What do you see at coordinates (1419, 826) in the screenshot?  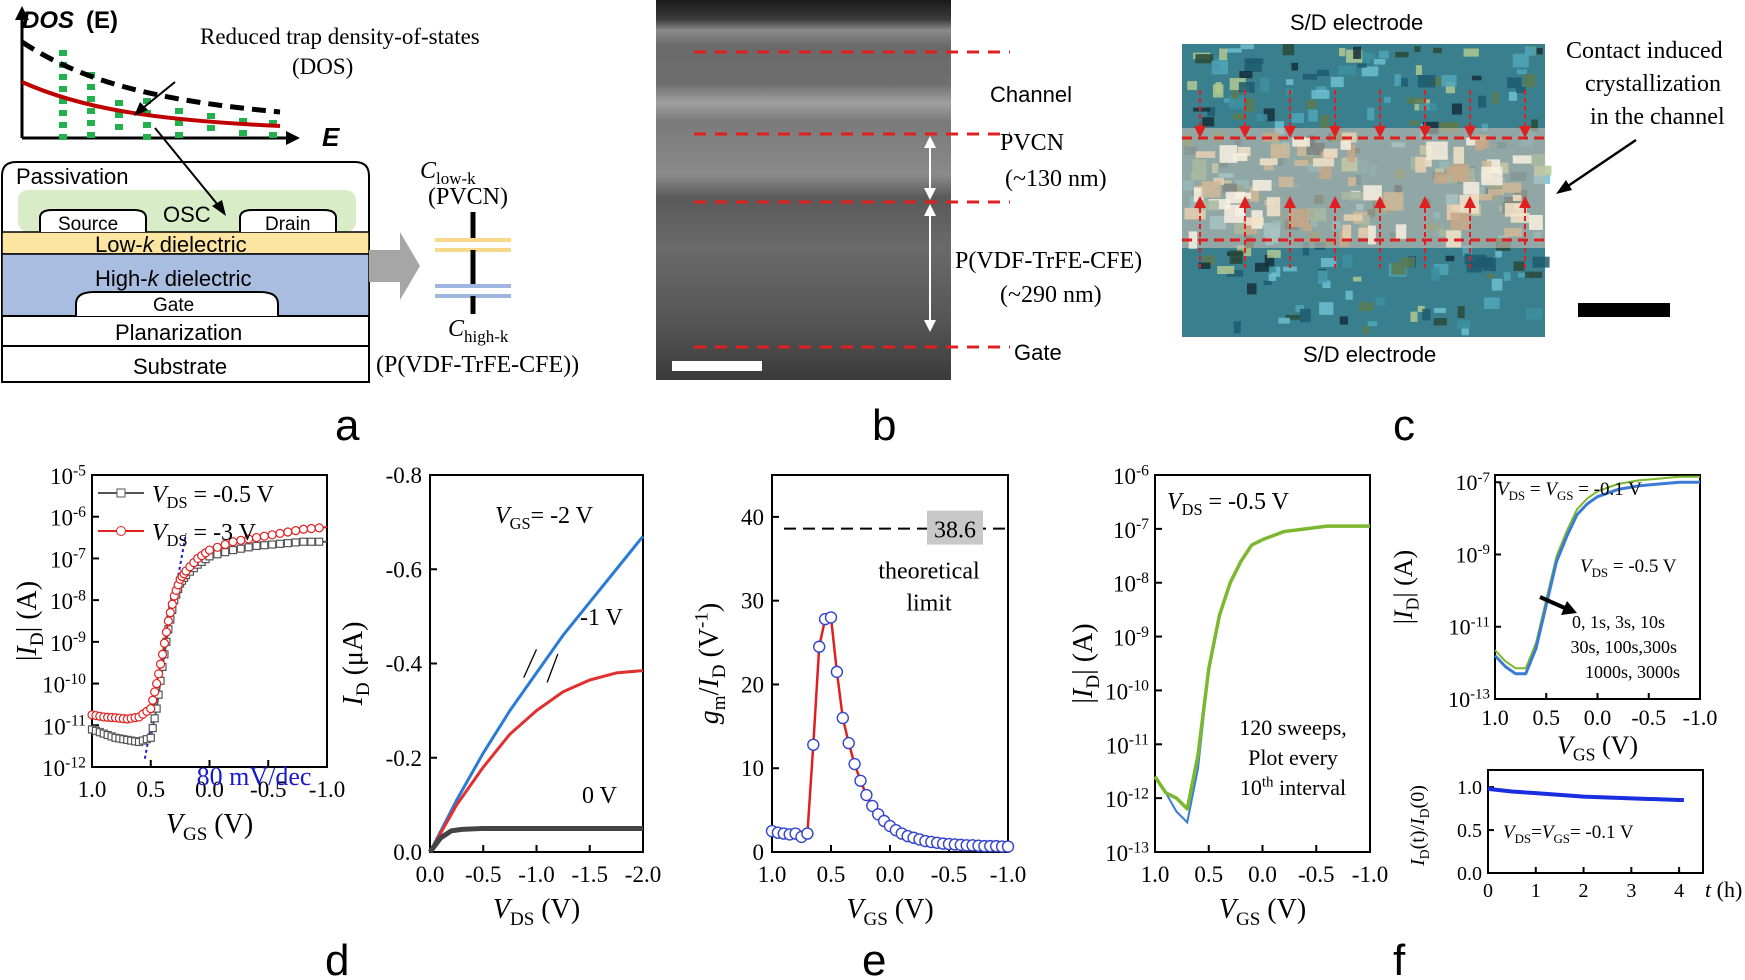 I see `y-axis-label: ID(t)/ID(0)` at bounding box center [1419, 826].